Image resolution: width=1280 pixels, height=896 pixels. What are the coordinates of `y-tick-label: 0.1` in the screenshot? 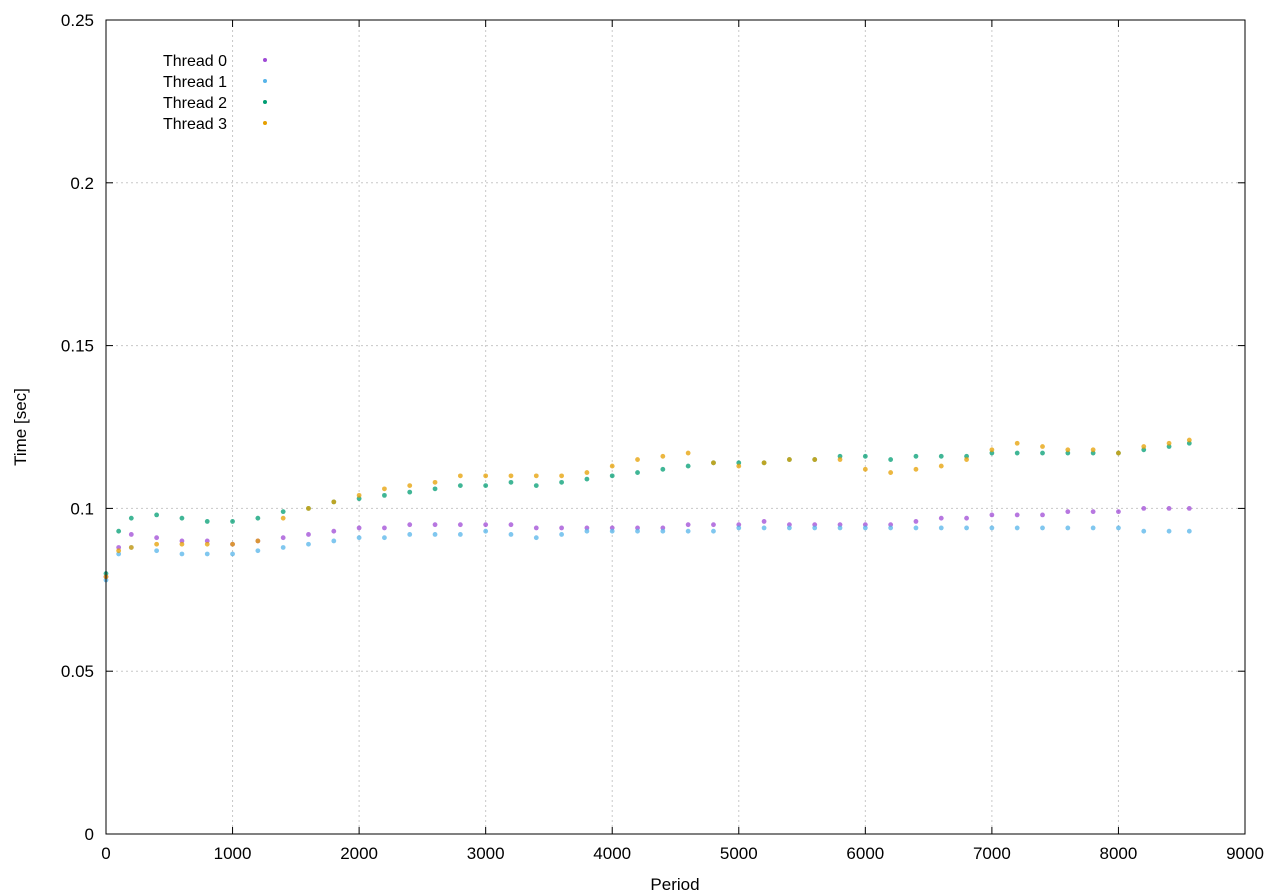 It's located at (82, 508).